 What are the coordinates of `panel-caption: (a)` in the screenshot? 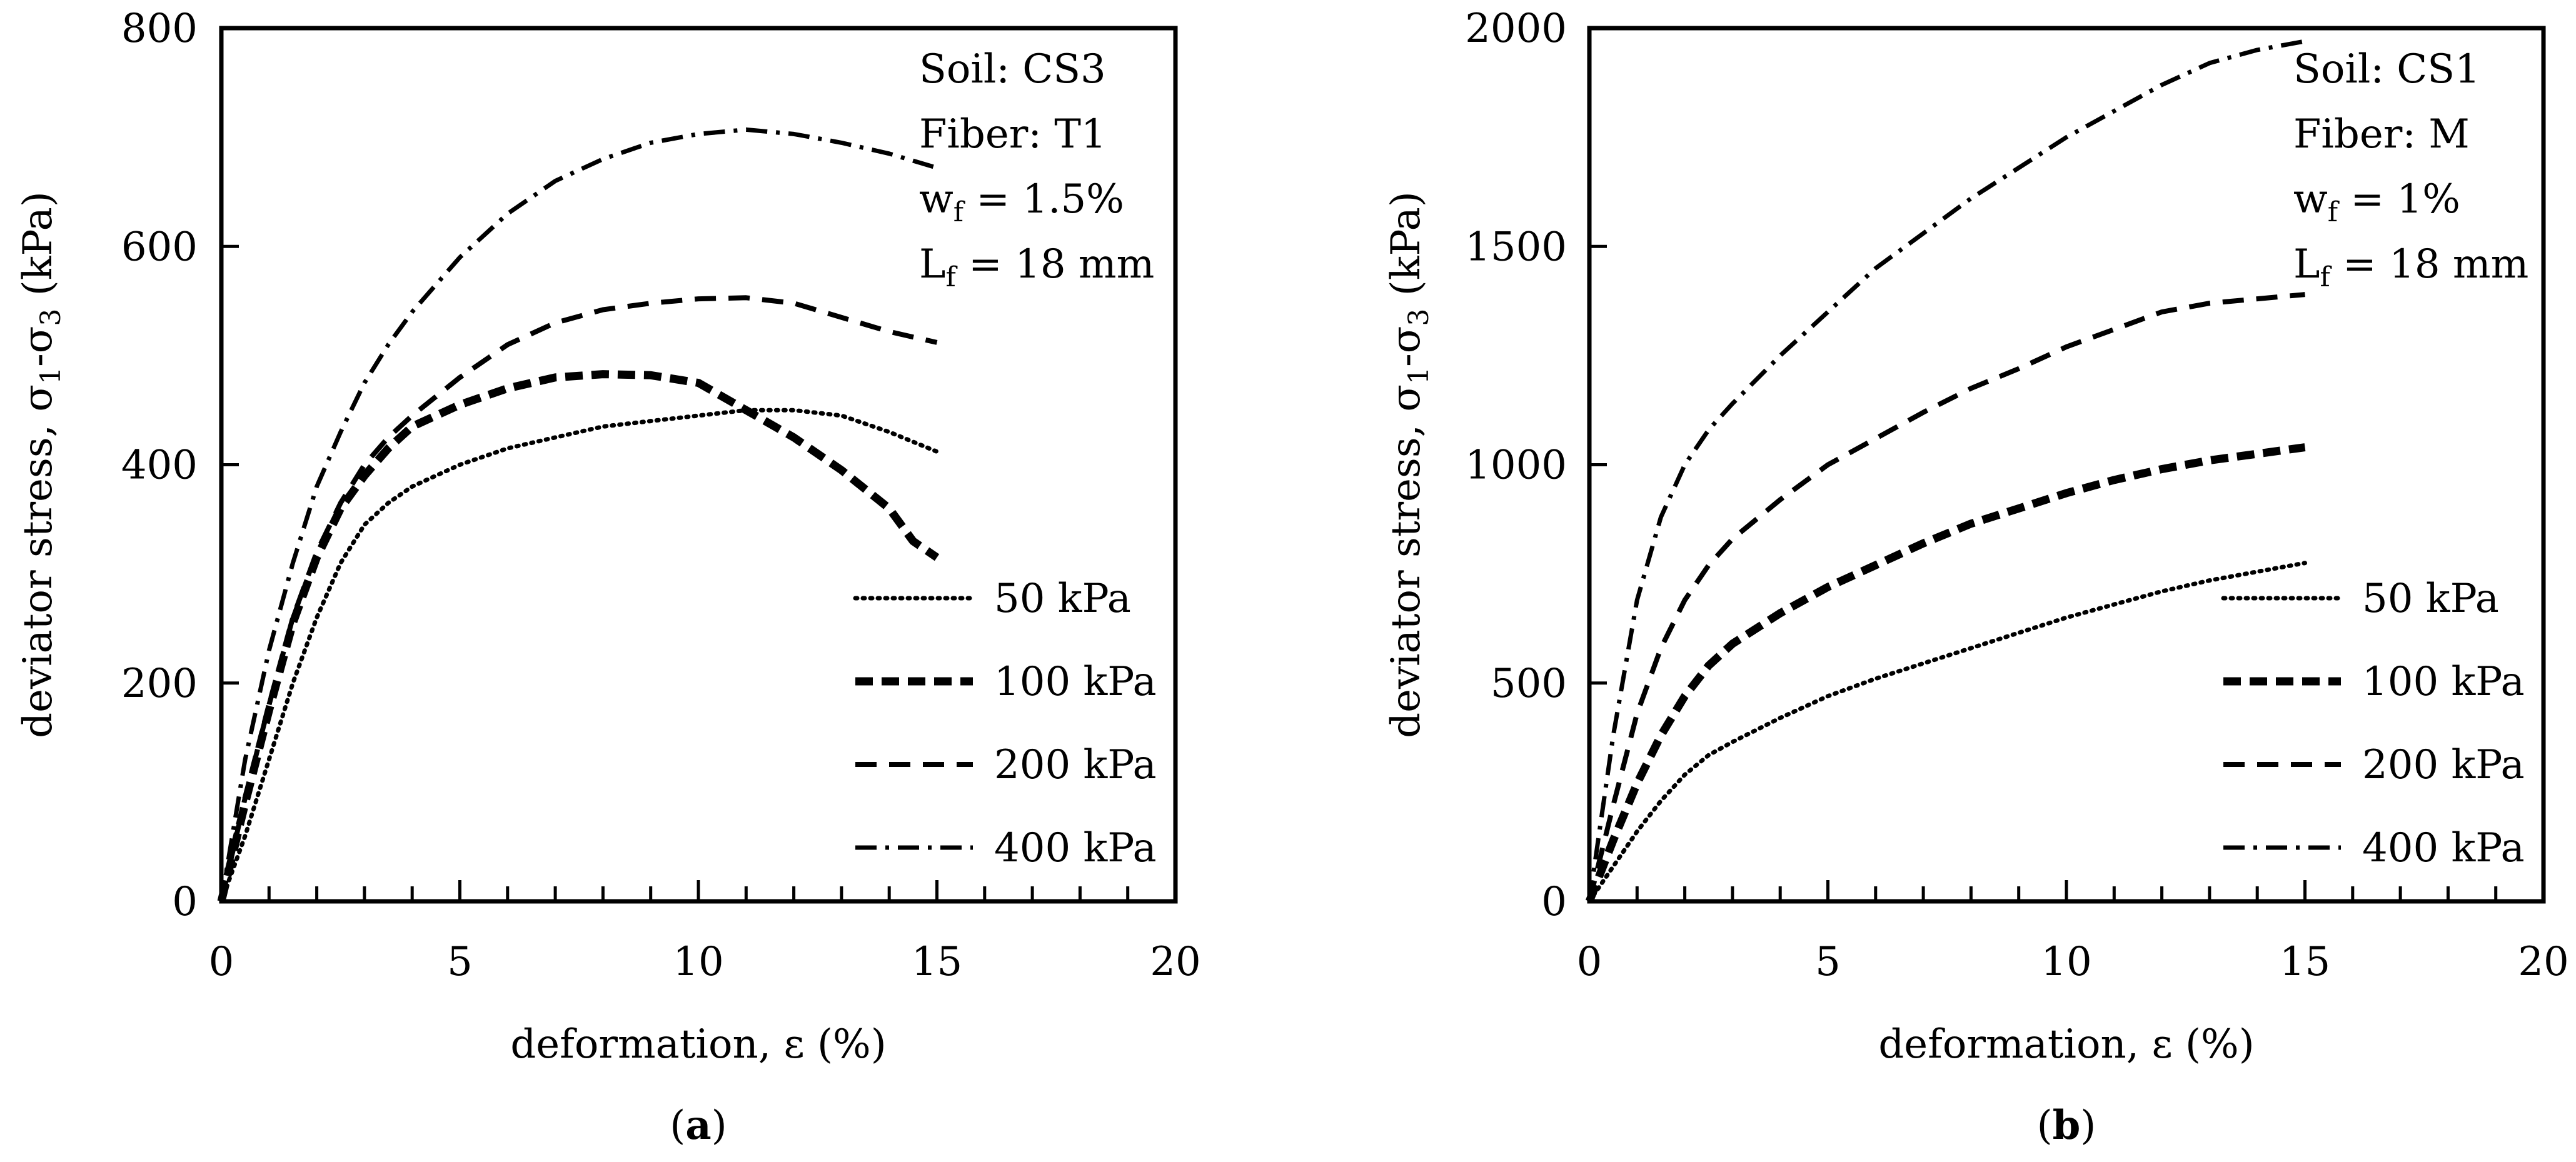 It's located at (698, 1125).